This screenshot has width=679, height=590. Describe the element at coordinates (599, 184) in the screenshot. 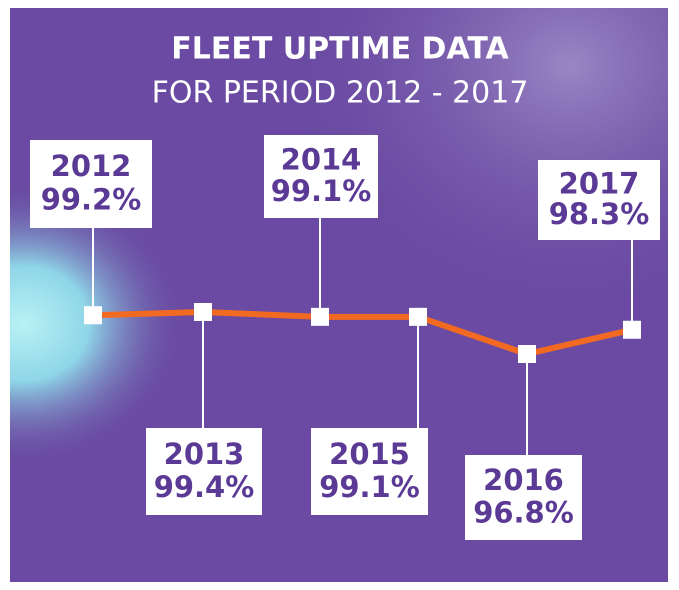

I see `year-label: 2017` at that location.